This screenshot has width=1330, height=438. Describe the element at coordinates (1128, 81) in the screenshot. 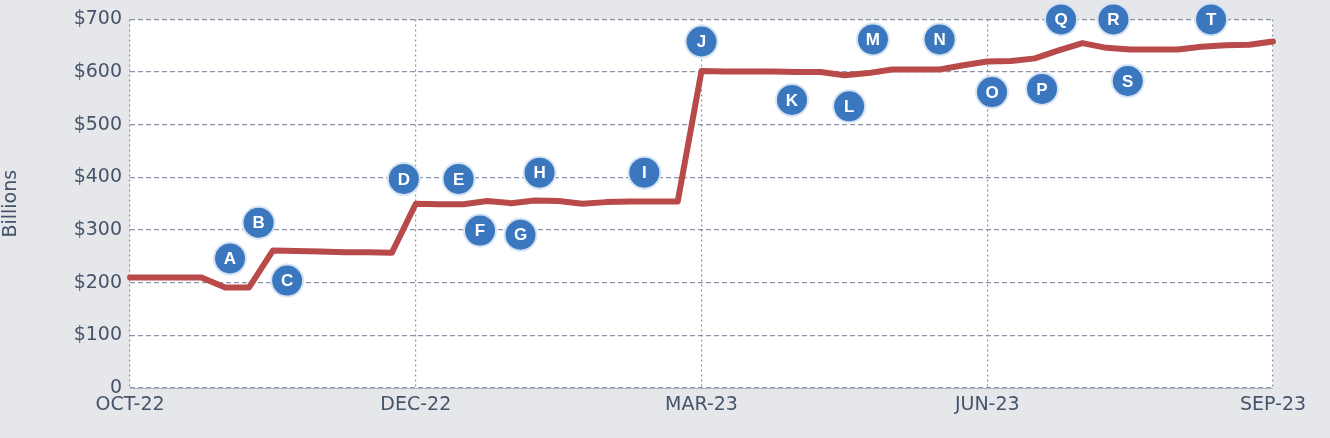

I see `annotation: S` at that location.